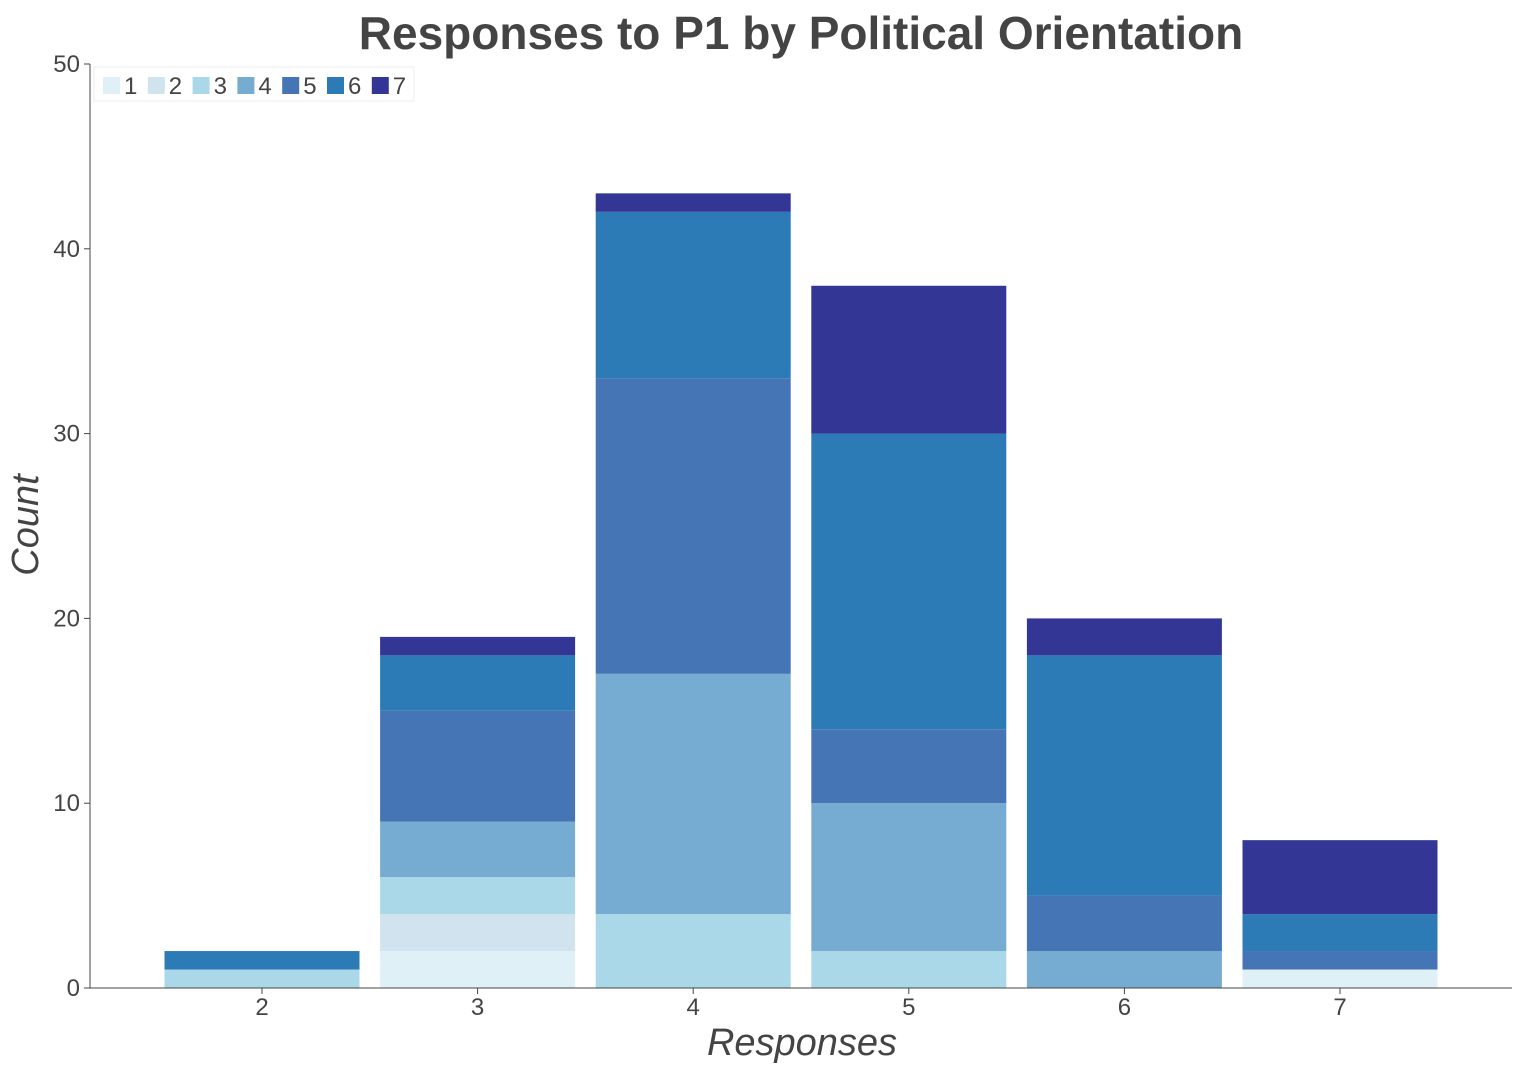 The width and height of the screenshot is (1532, 1066). Describe the element at coordinates (802, 1043) in the screenshot. I see `x-axis-title: Responses` at that location.